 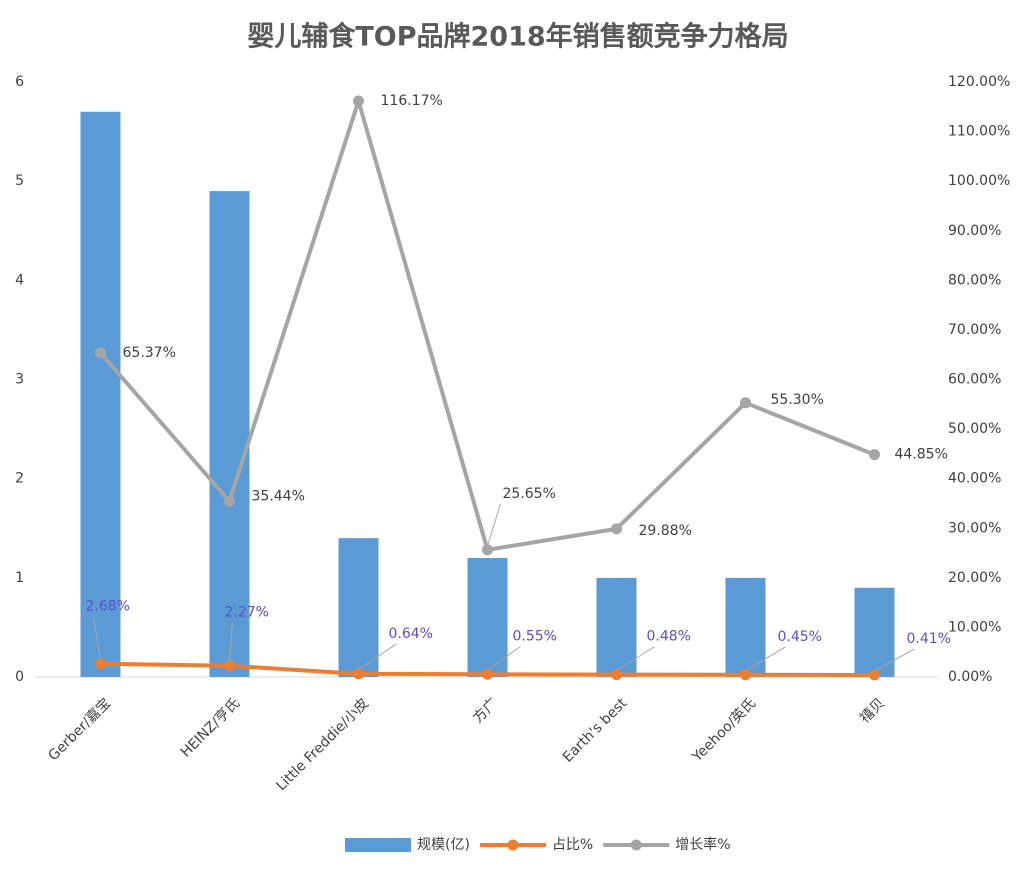 I want to click on y-tick-label: 2, so click(x=19, y=479).